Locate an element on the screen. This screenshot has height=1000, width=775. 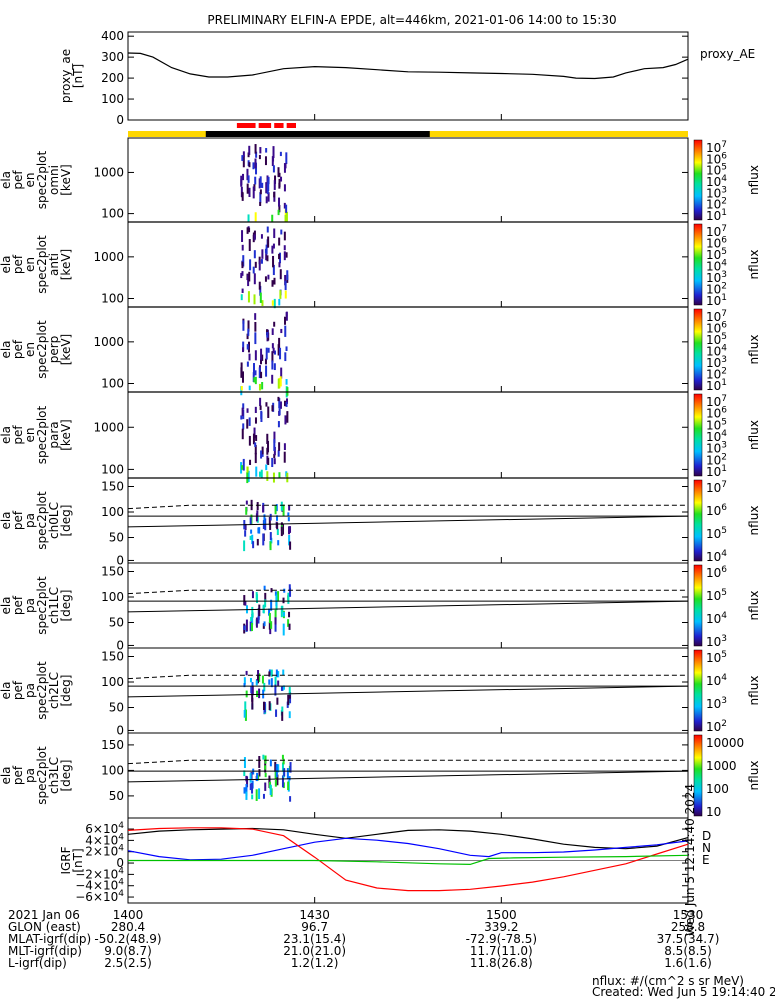
colorbar-label: nflux is located at coordinates (754, 776).